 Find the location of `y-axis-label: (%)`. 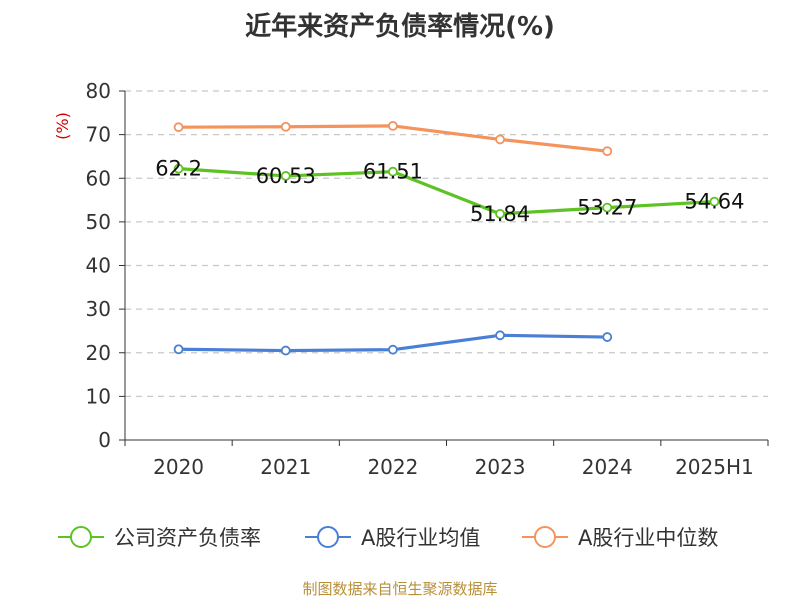

y-axis-label: (%) is located at coordinates (62, 126).